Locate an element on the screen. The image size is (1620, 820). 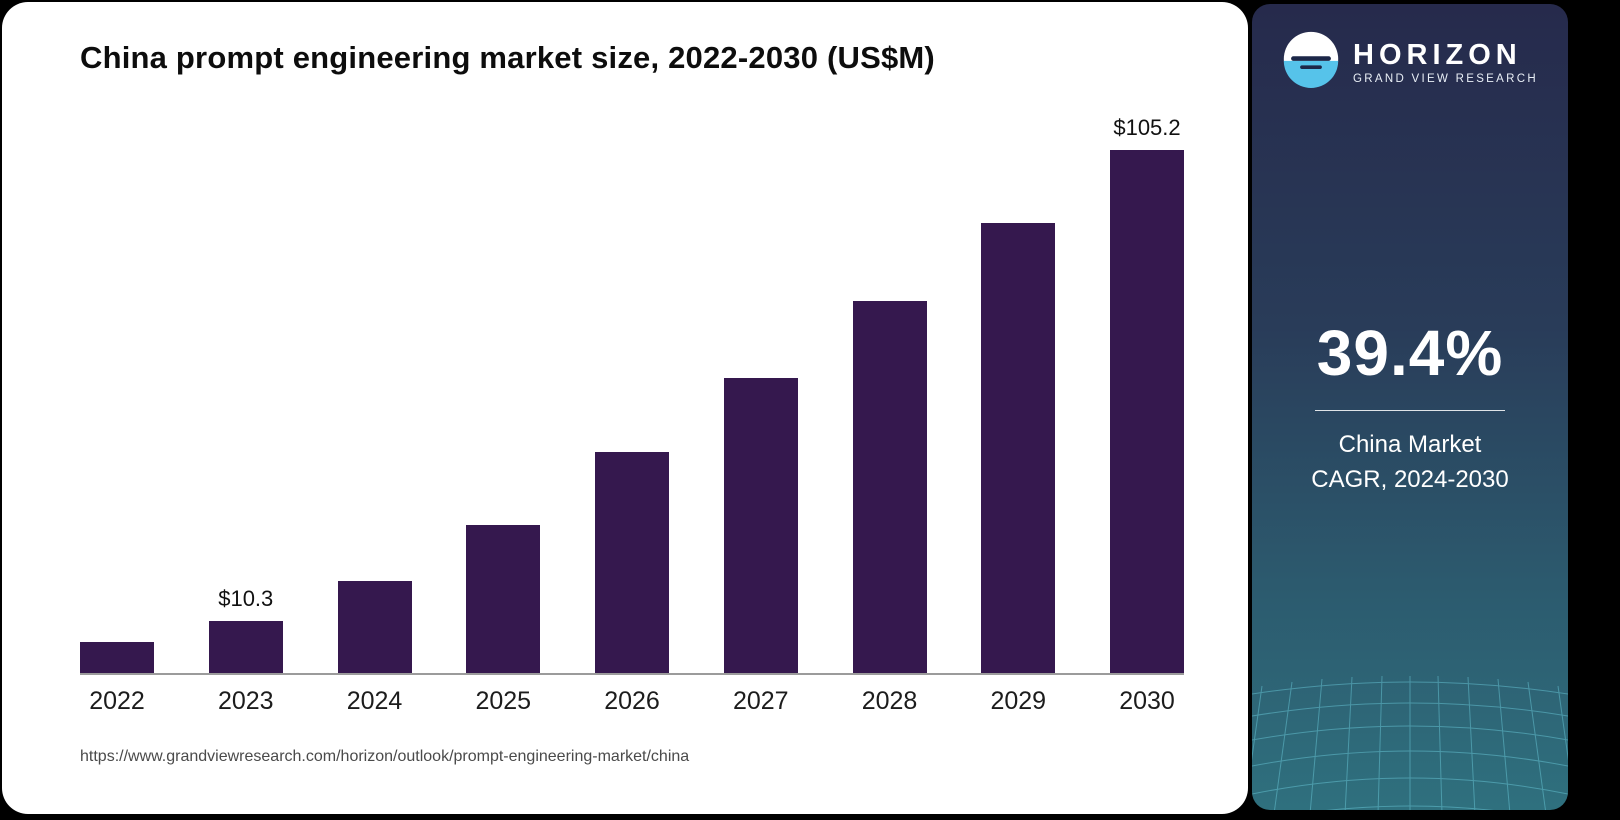
bar-column-2025: 2025 is located at coordinates (503, 415).